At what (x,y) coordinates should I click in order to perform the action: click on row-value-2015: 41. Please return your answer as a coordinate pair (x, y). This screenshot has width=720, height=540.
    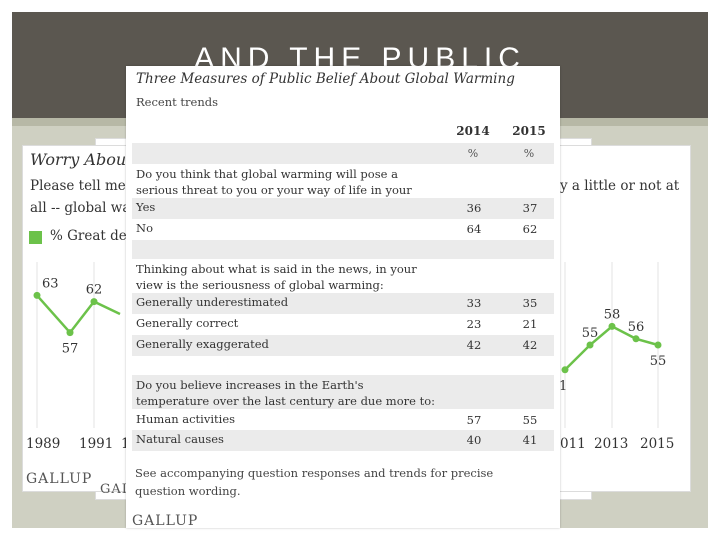
    Looking at the image, I should click on (530, 440).